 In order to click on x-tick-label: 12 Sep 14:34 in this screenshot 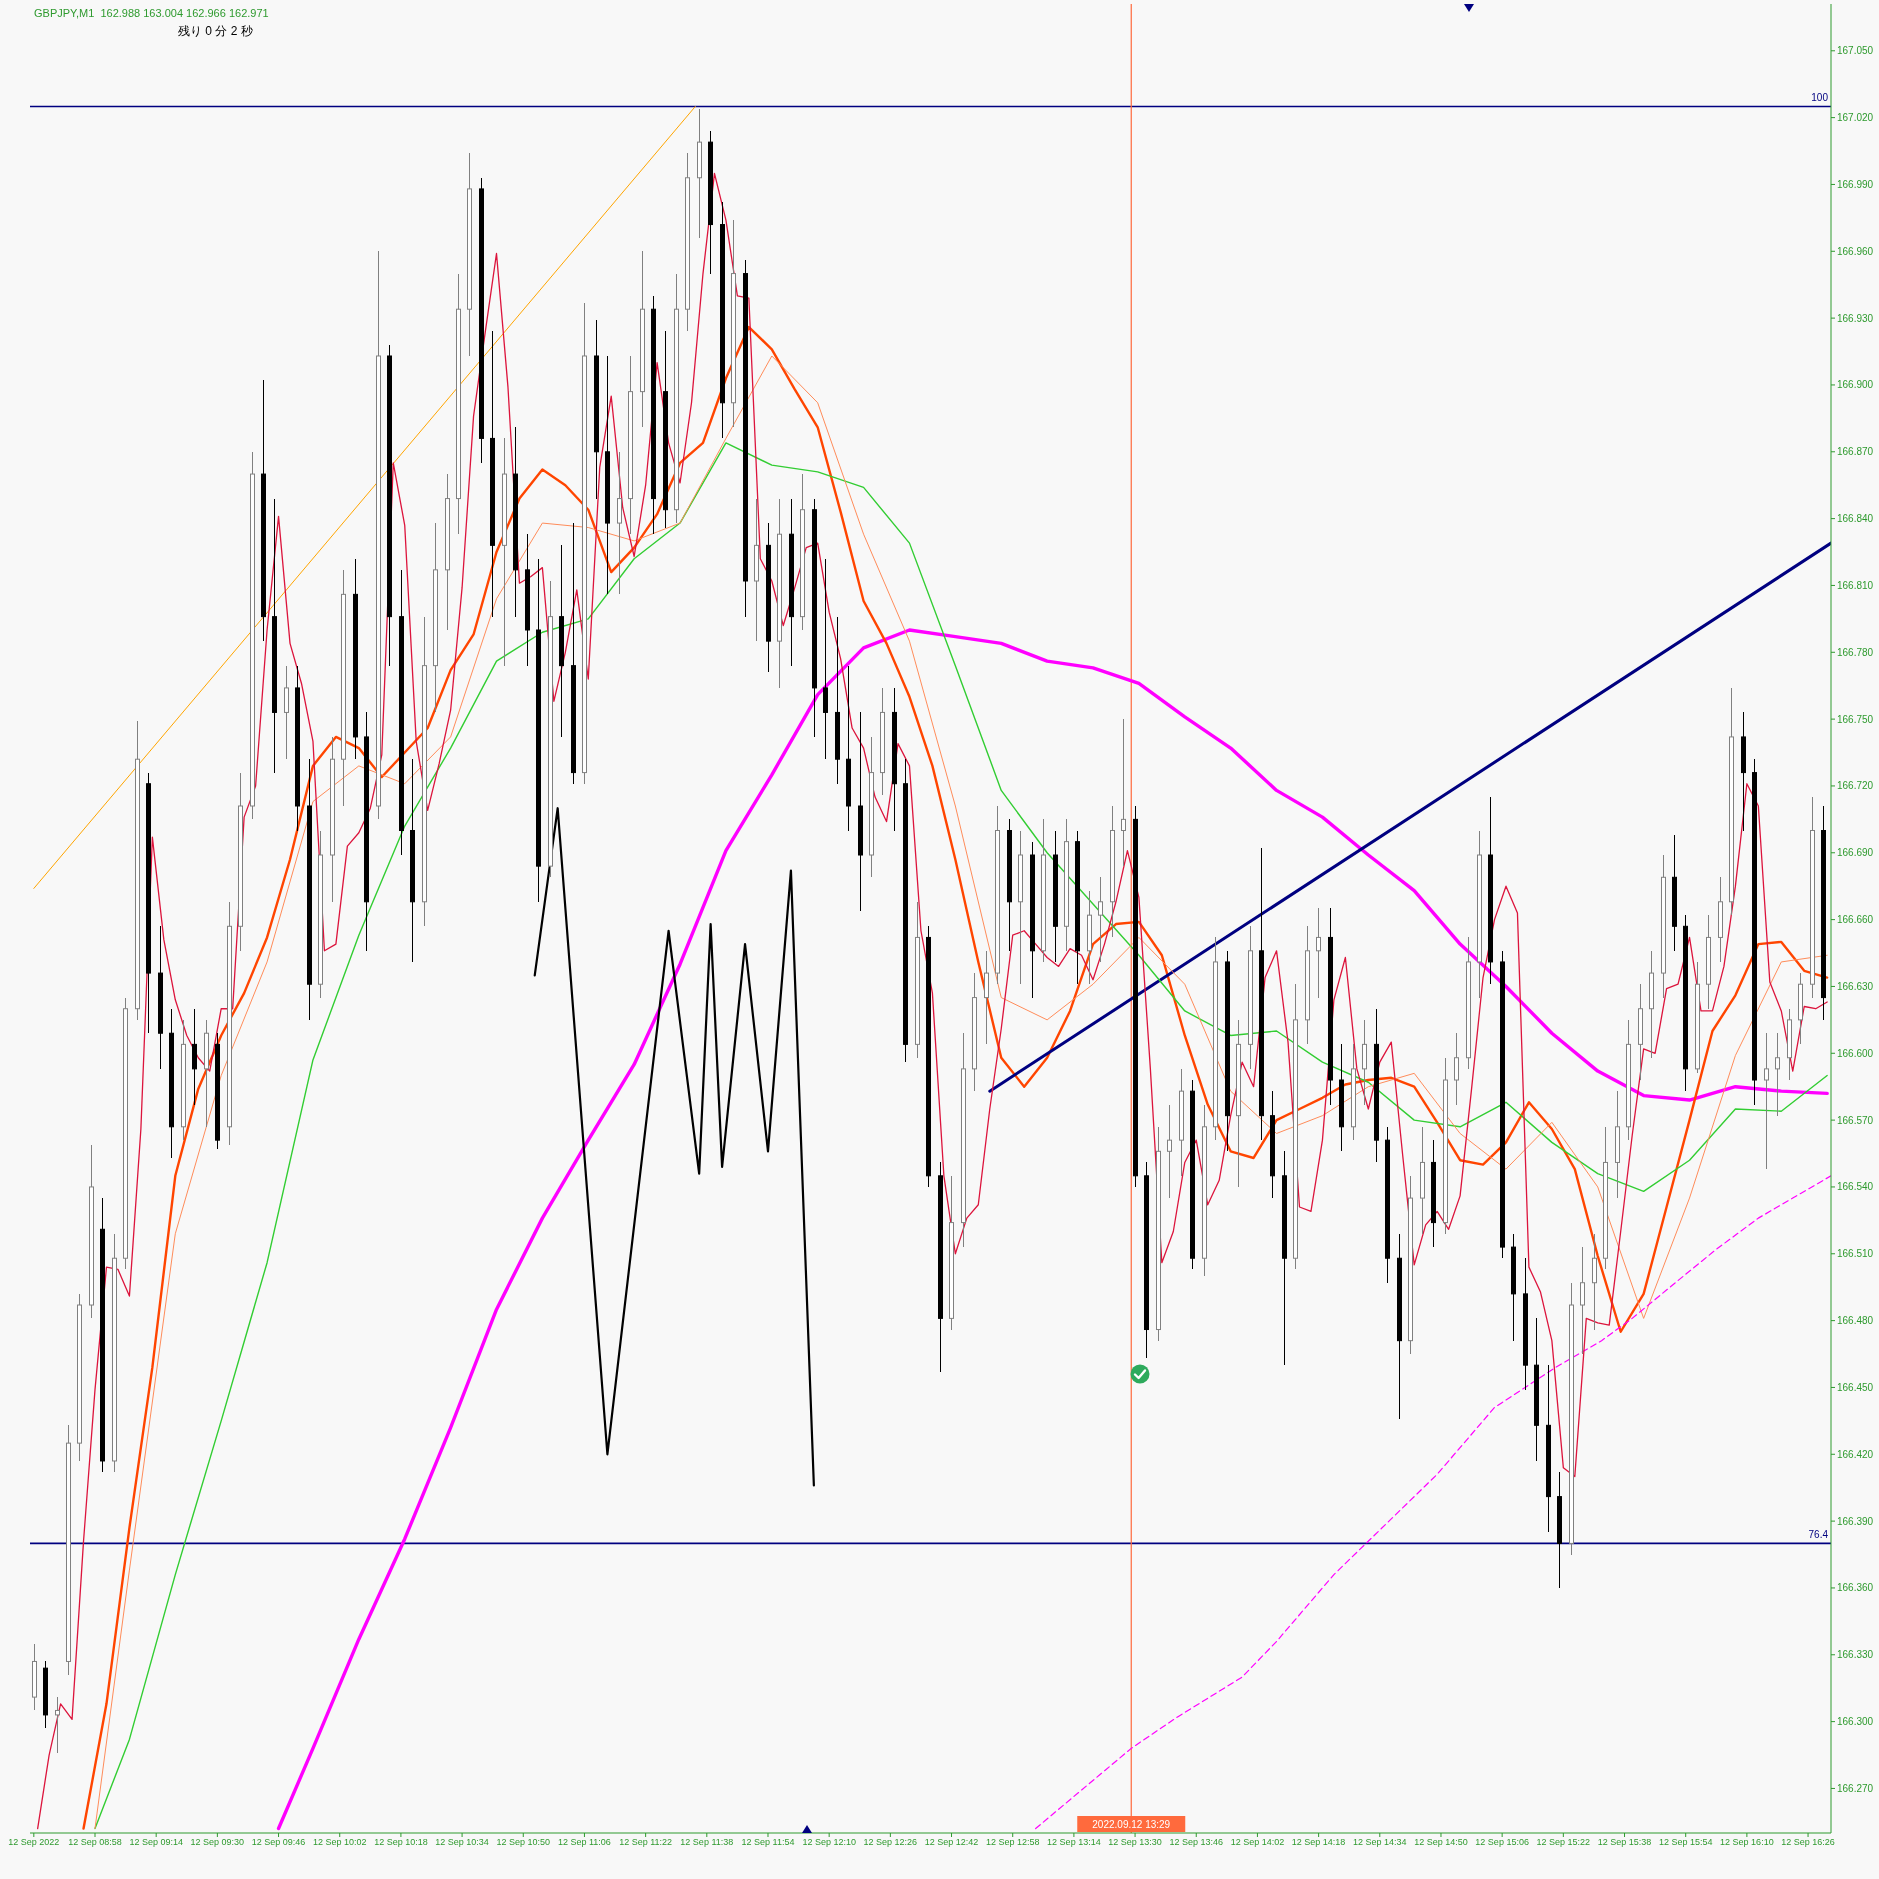, I will do `click(1380, 1842)`.